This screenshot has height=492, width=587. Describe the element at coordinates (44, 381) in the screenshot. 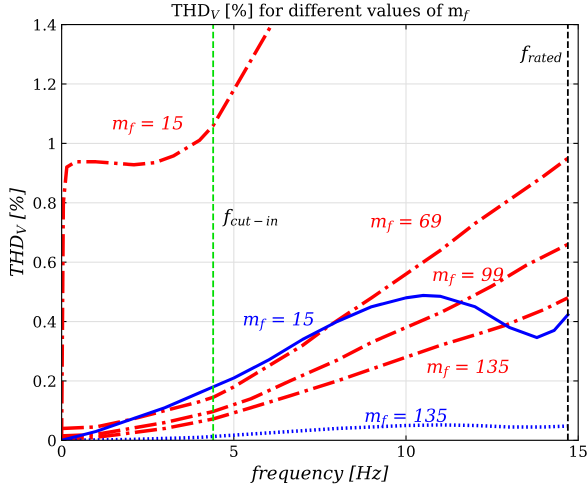

I see `y-tick-label: 0.2` at that location.